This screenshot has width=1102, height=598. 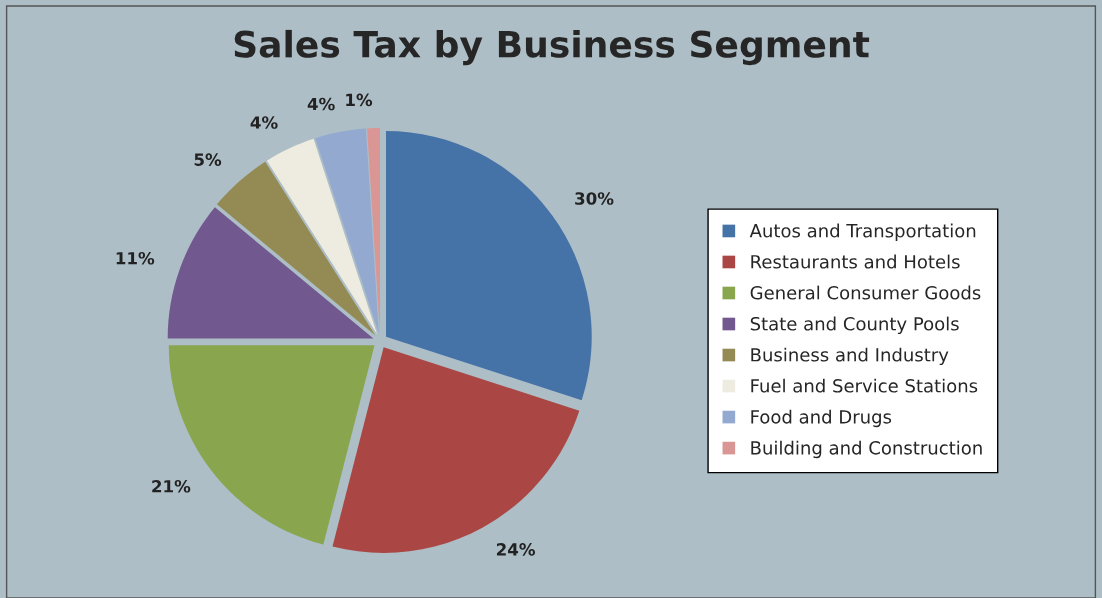 I want to click on legend-label: Autos and Transportation, so click(x=862, y=232).